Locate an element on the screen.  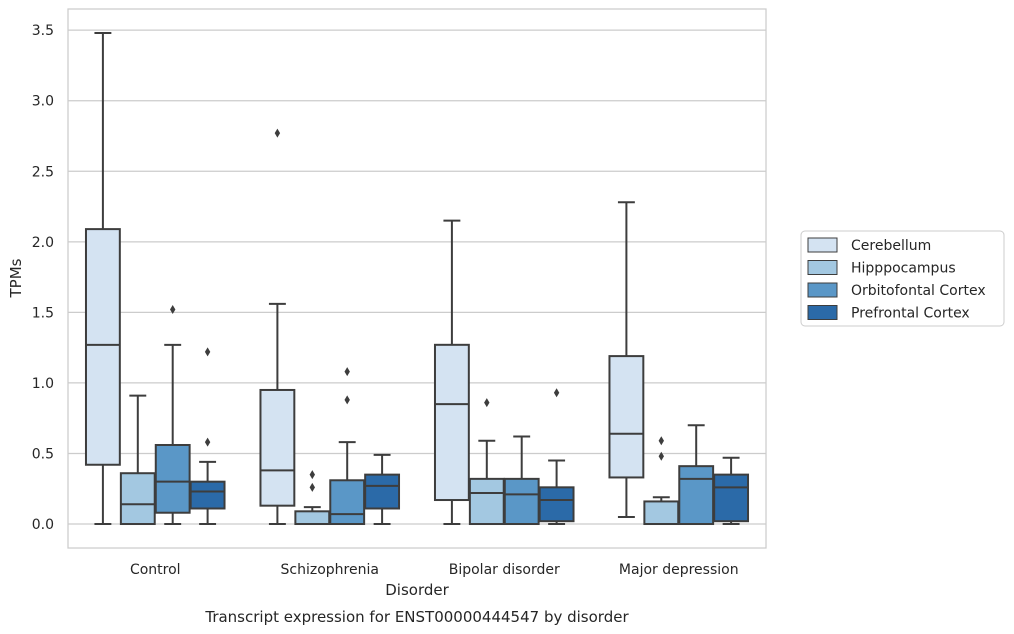
x-tick-label: Control is located at coordinates (155, 570).